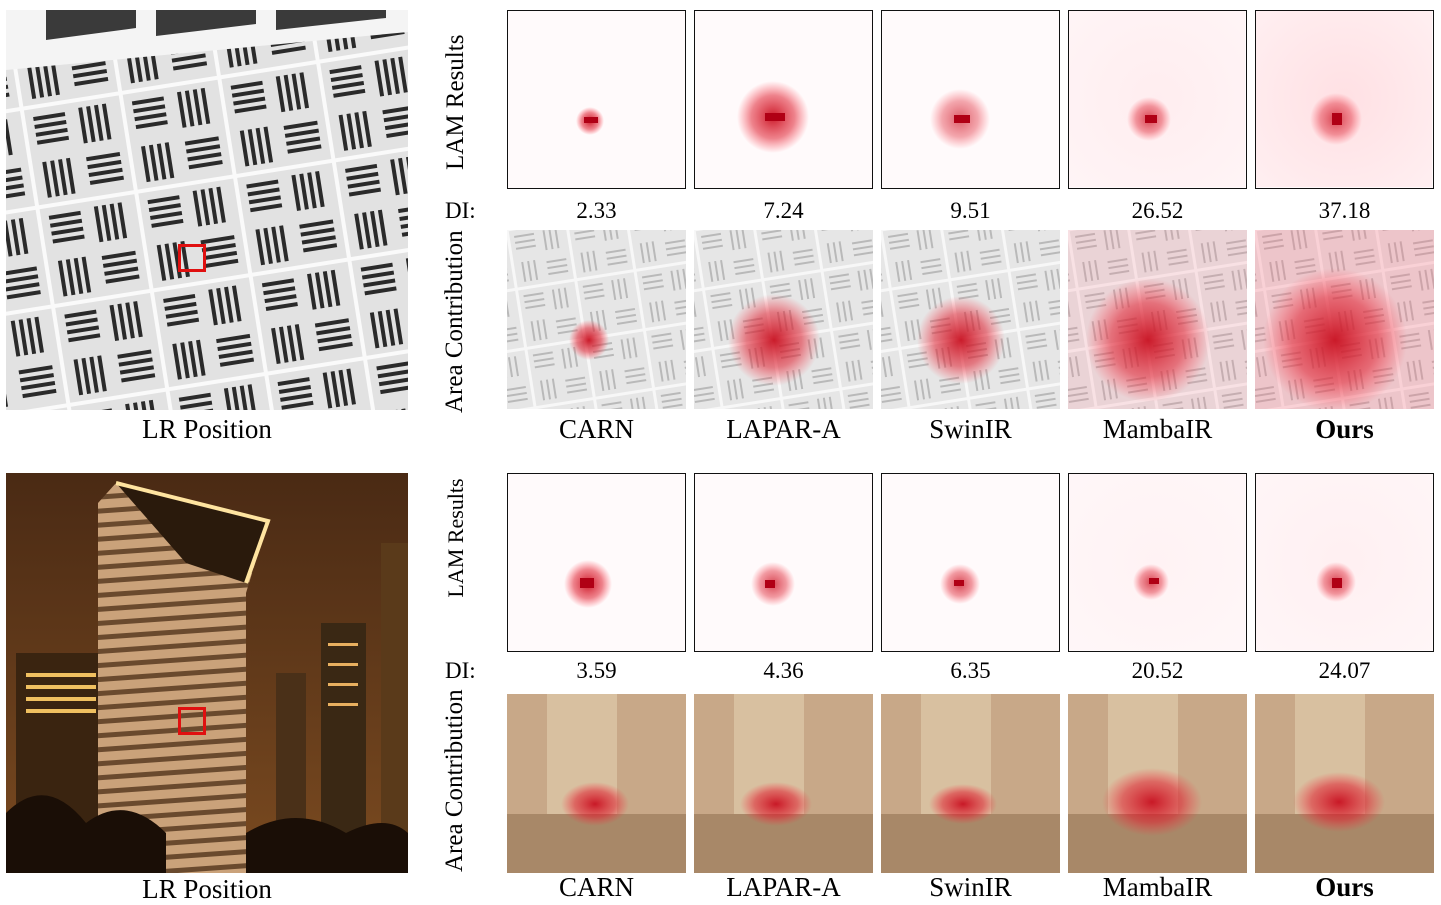  I want to click on di-value-lapar-a: 4.36, so click(783, 670).